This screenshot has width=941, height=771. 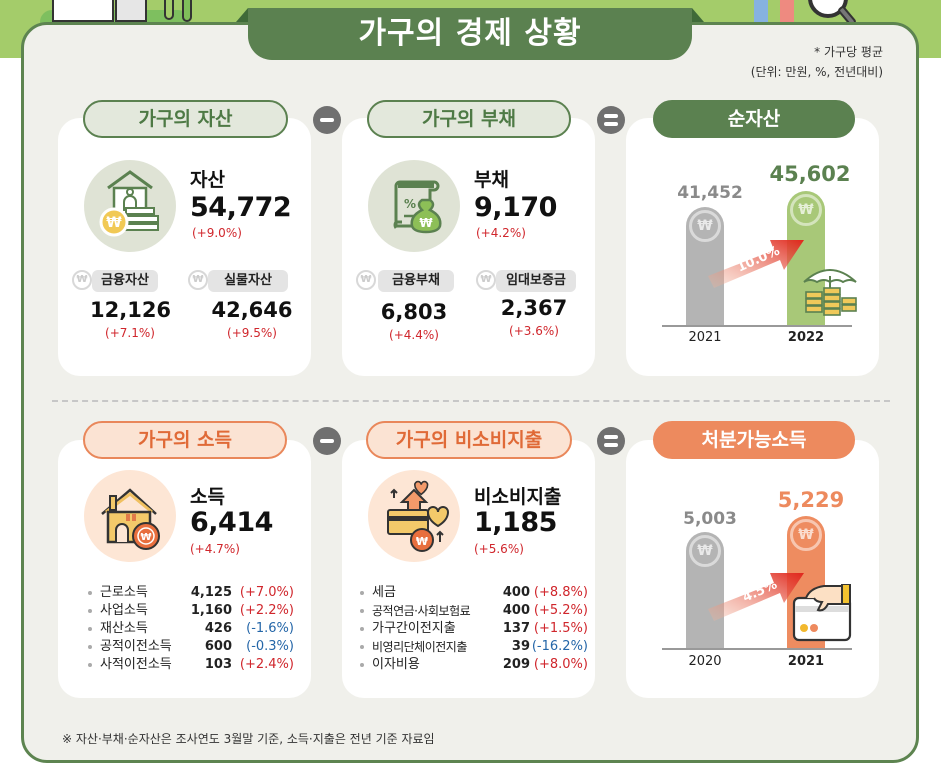 I want to click on unit-note-line1: * 가구당 평균, so click(x=848, y=52).